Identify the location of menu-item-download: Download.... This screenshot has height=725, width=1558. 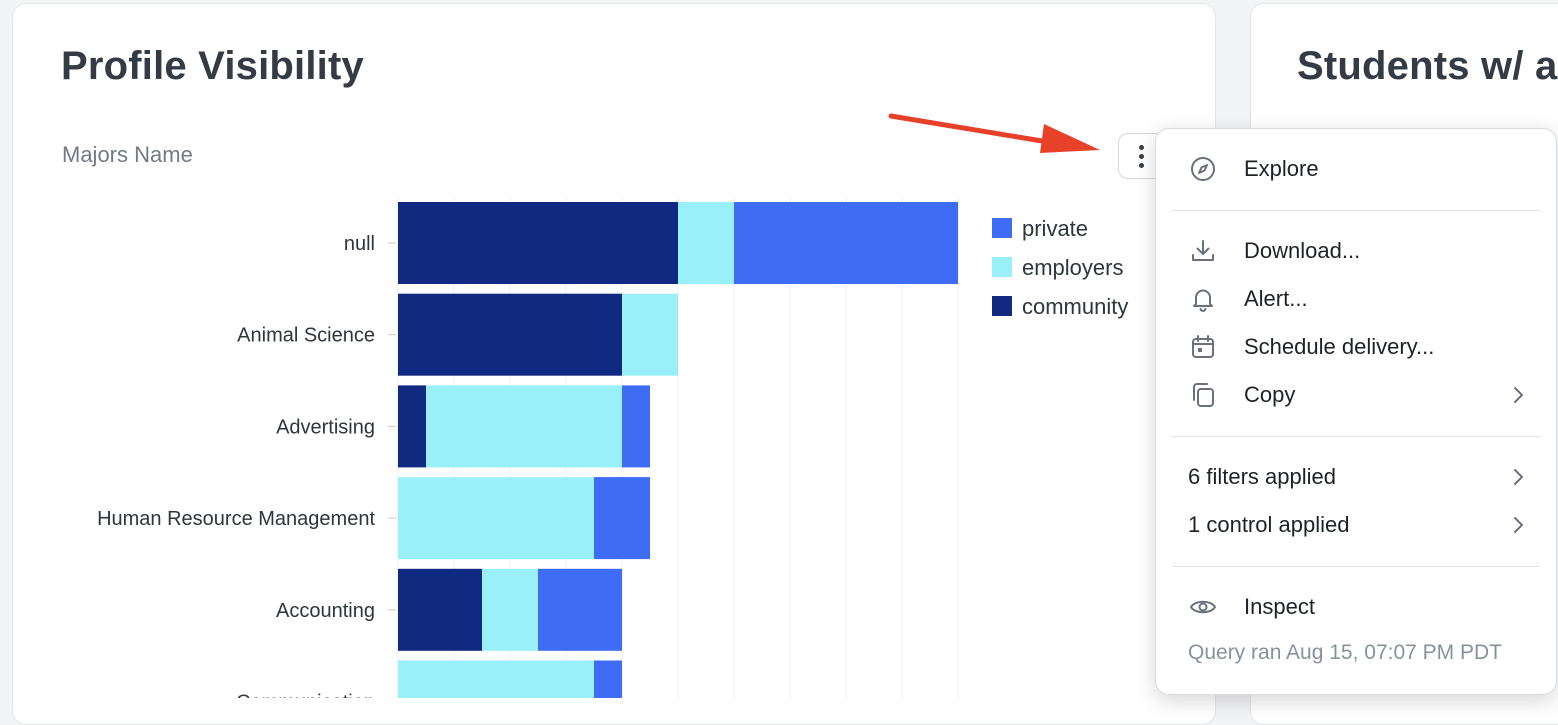
(1356, 251).